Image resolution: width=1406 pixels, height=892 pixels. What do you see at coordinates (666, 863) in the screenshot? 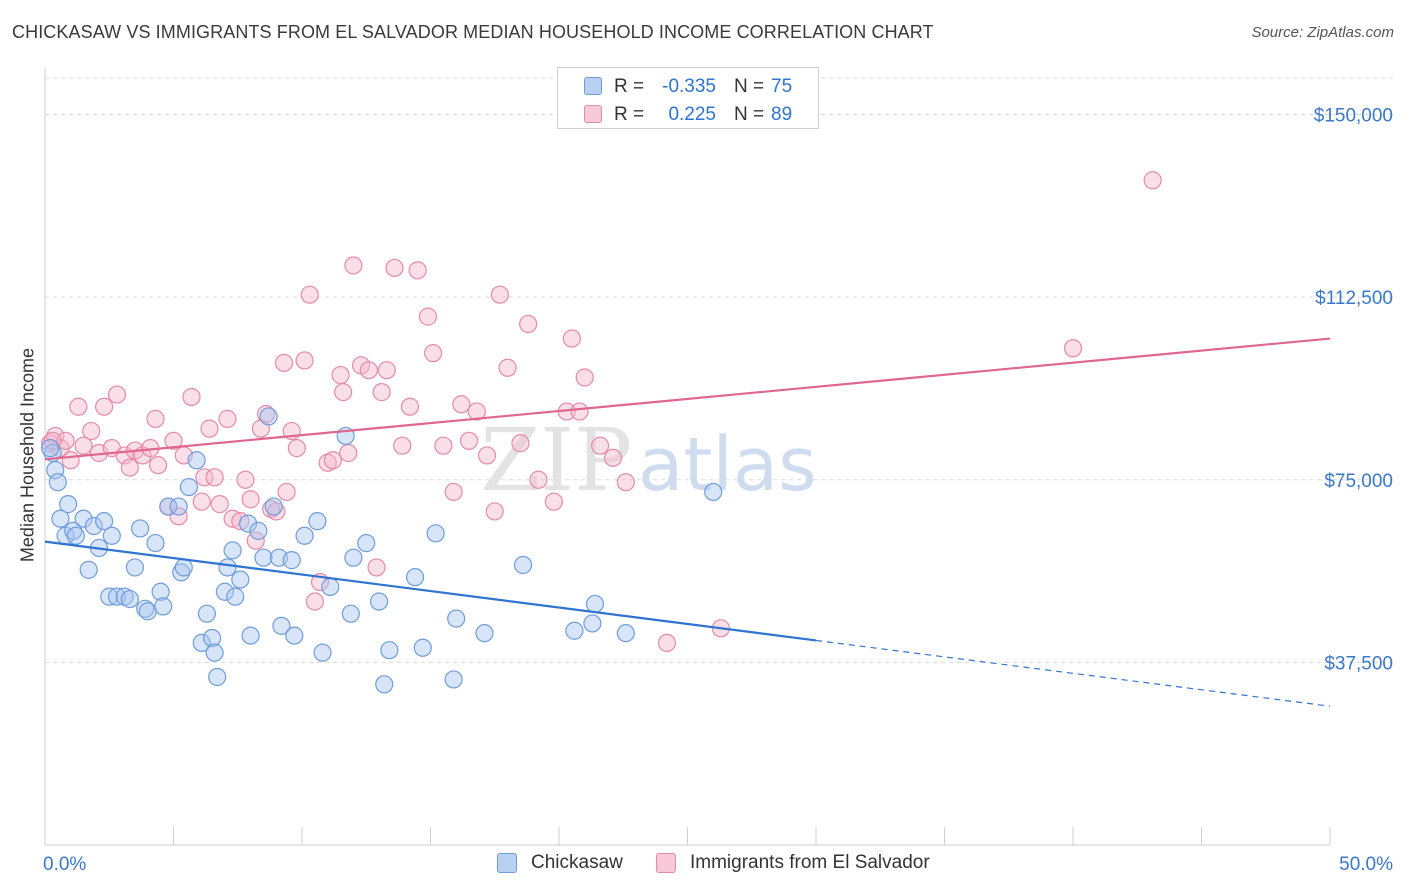
I see `bottom-legend-swatch-el-salvador` at bounding box center [666, 863].